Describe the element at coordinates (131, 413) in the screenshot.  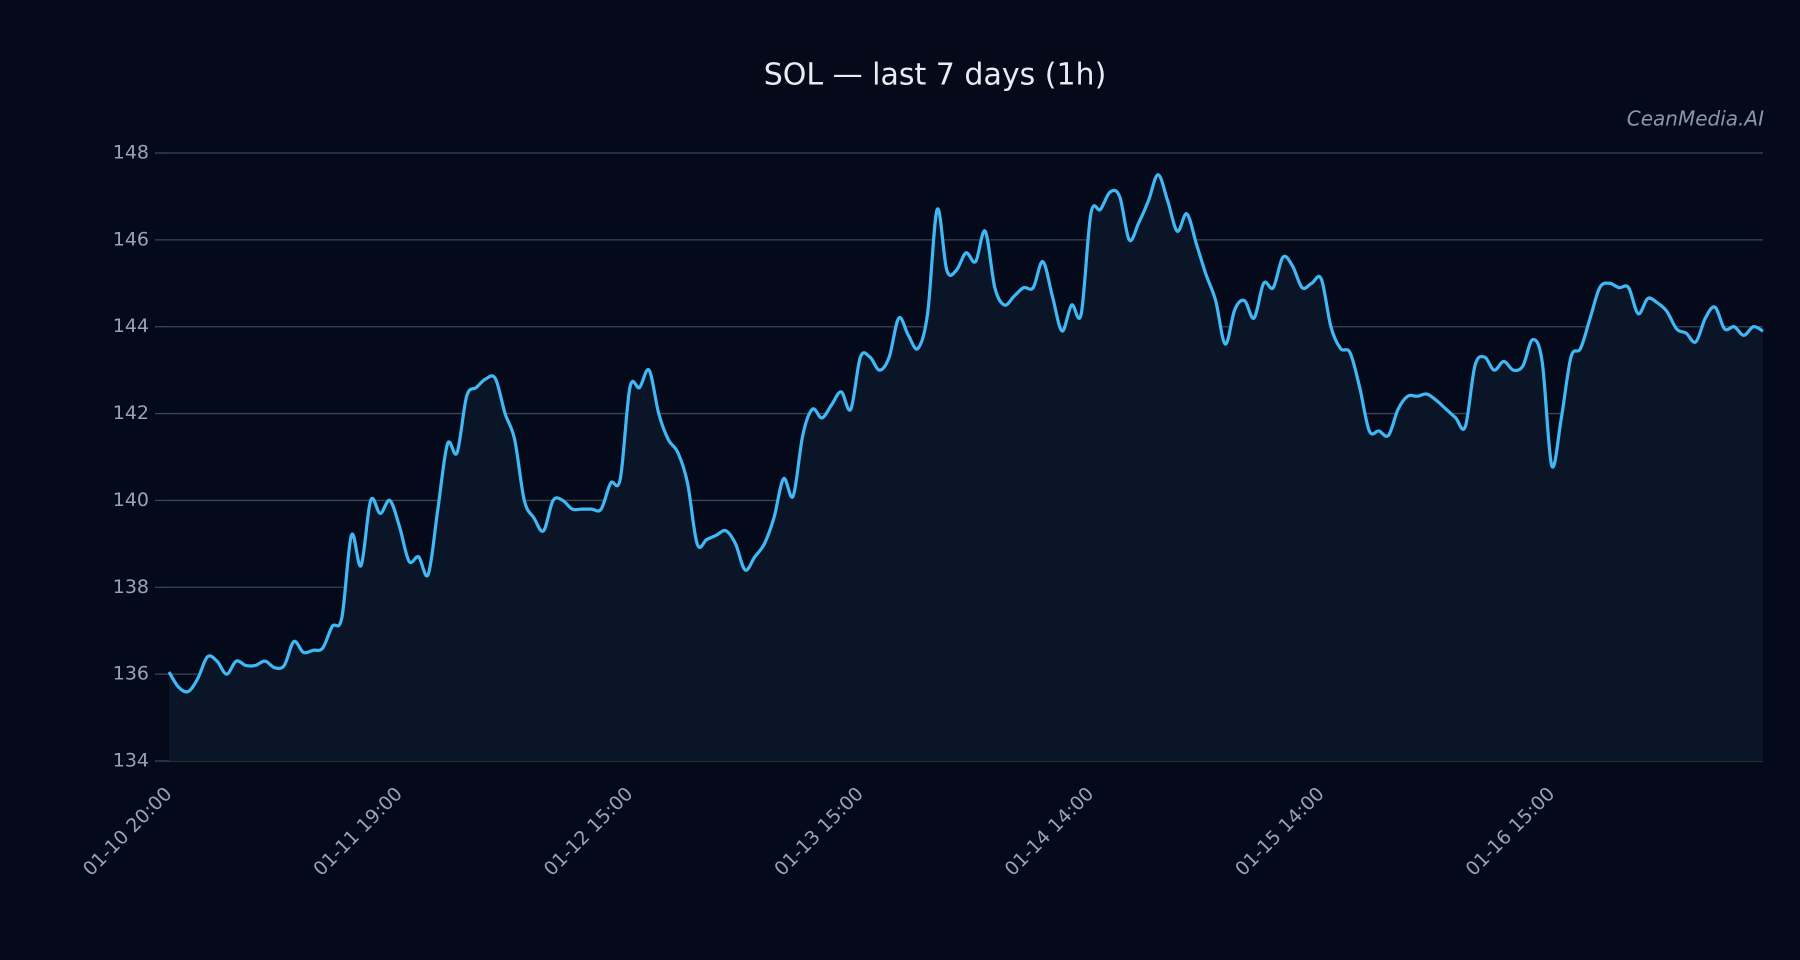
I see `y-tick-label: 142` at that location.